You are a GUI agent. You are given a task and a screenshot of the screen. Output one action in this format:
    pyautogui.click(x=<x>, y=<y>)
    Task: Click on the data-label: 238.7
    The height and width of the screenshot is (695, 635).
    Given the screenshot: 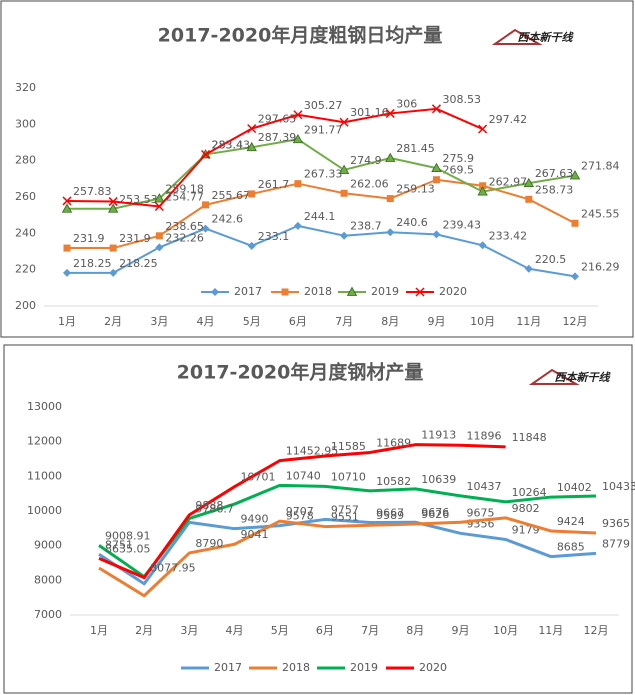 What is the action you would take?
    pyautogui.click(x=366, y=226)
    